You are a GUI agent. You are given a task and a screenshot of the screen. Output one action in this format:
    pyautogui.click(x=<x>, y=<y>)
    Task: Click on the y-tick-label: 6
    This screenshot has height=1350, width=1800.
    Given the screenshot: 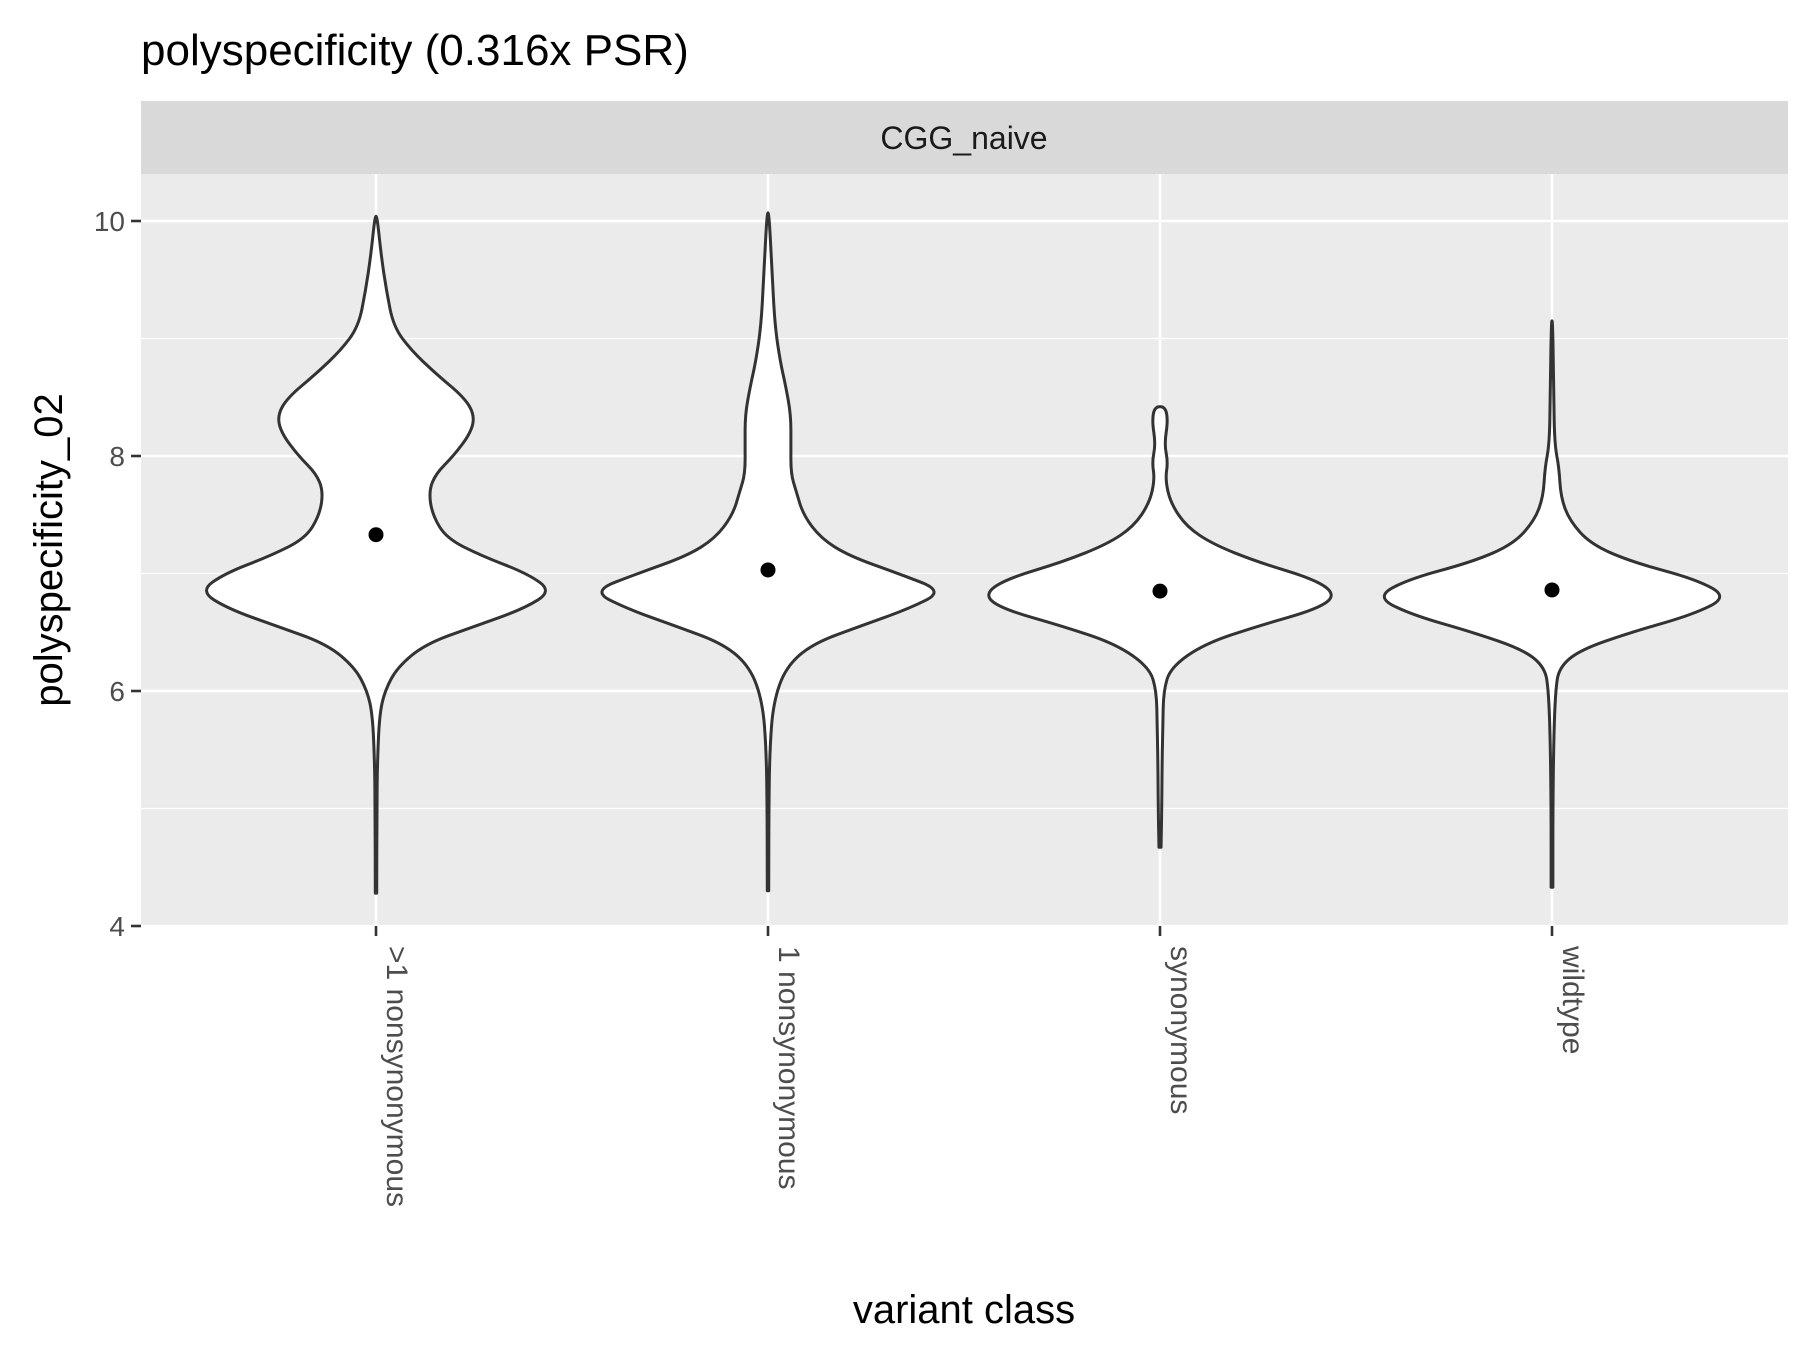 What is the action you would take?
    pyautogui.click(x=117, y=691)
    